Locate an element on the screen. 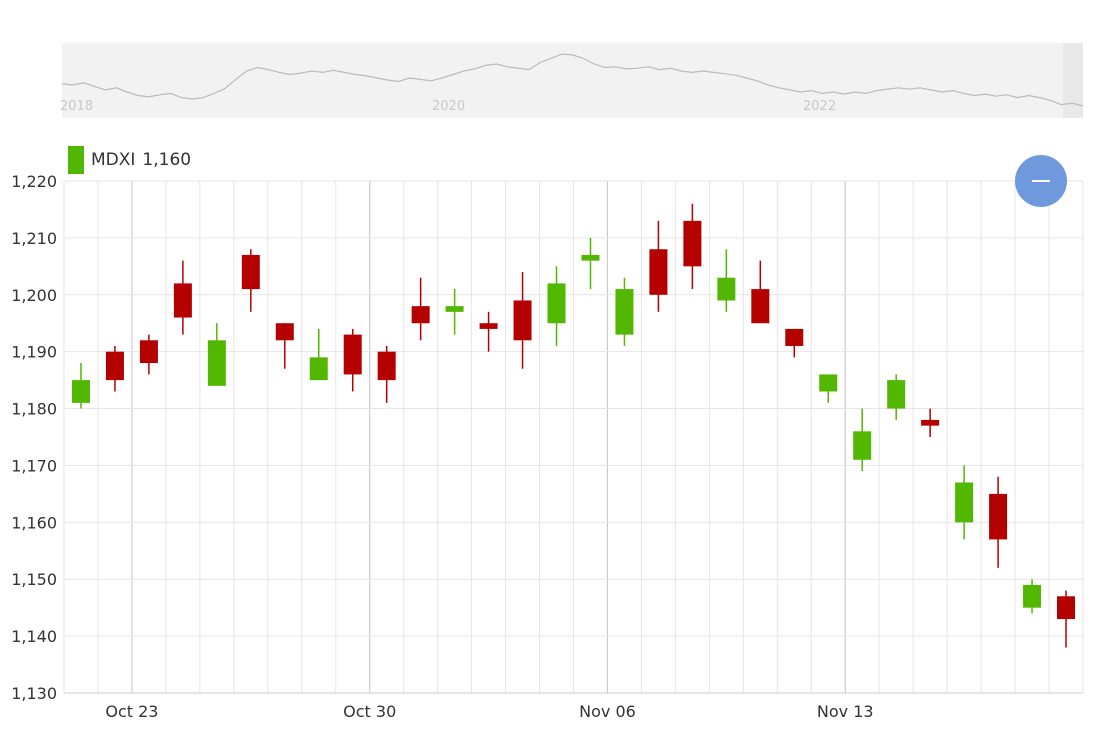  y-tick-label: 1,180 is located at coordinates (34, 409).